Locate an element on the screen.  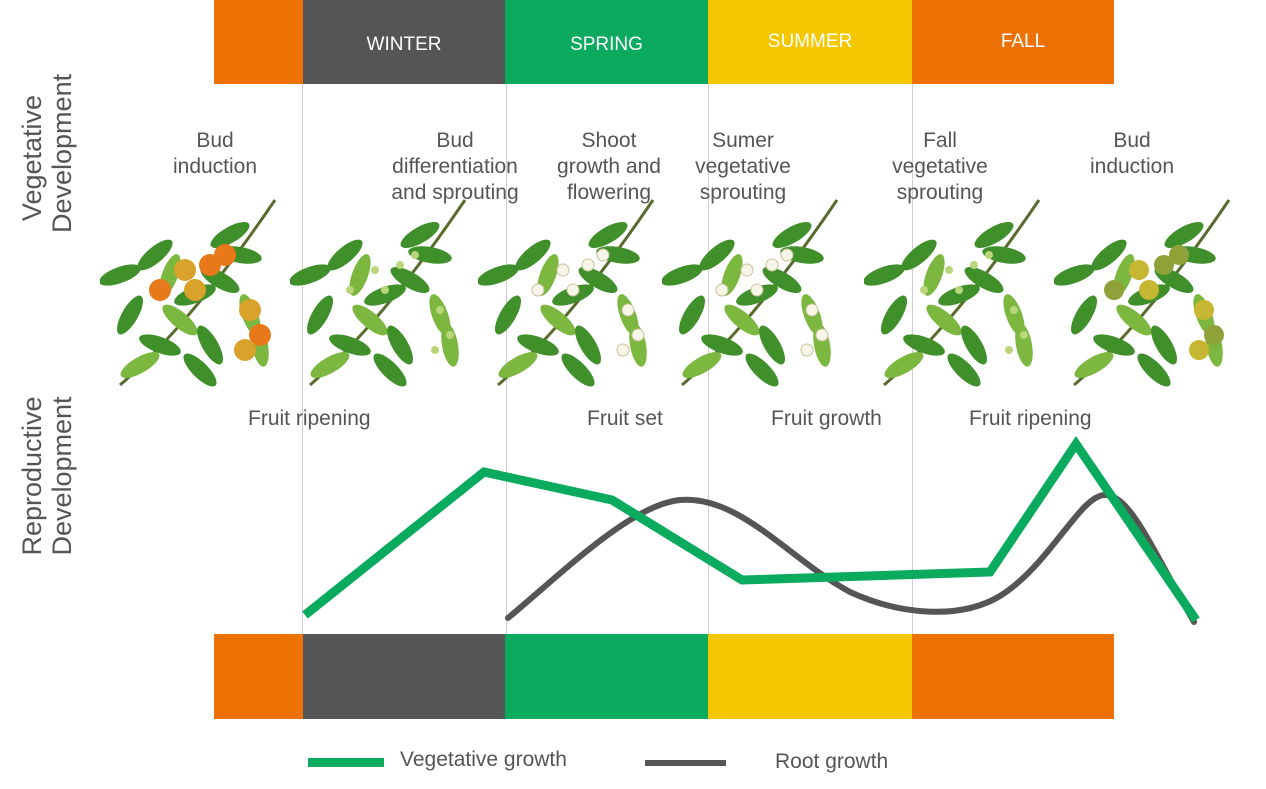
stage-label-3: Shoot growth and flowering is located at coordinates (609, 166).